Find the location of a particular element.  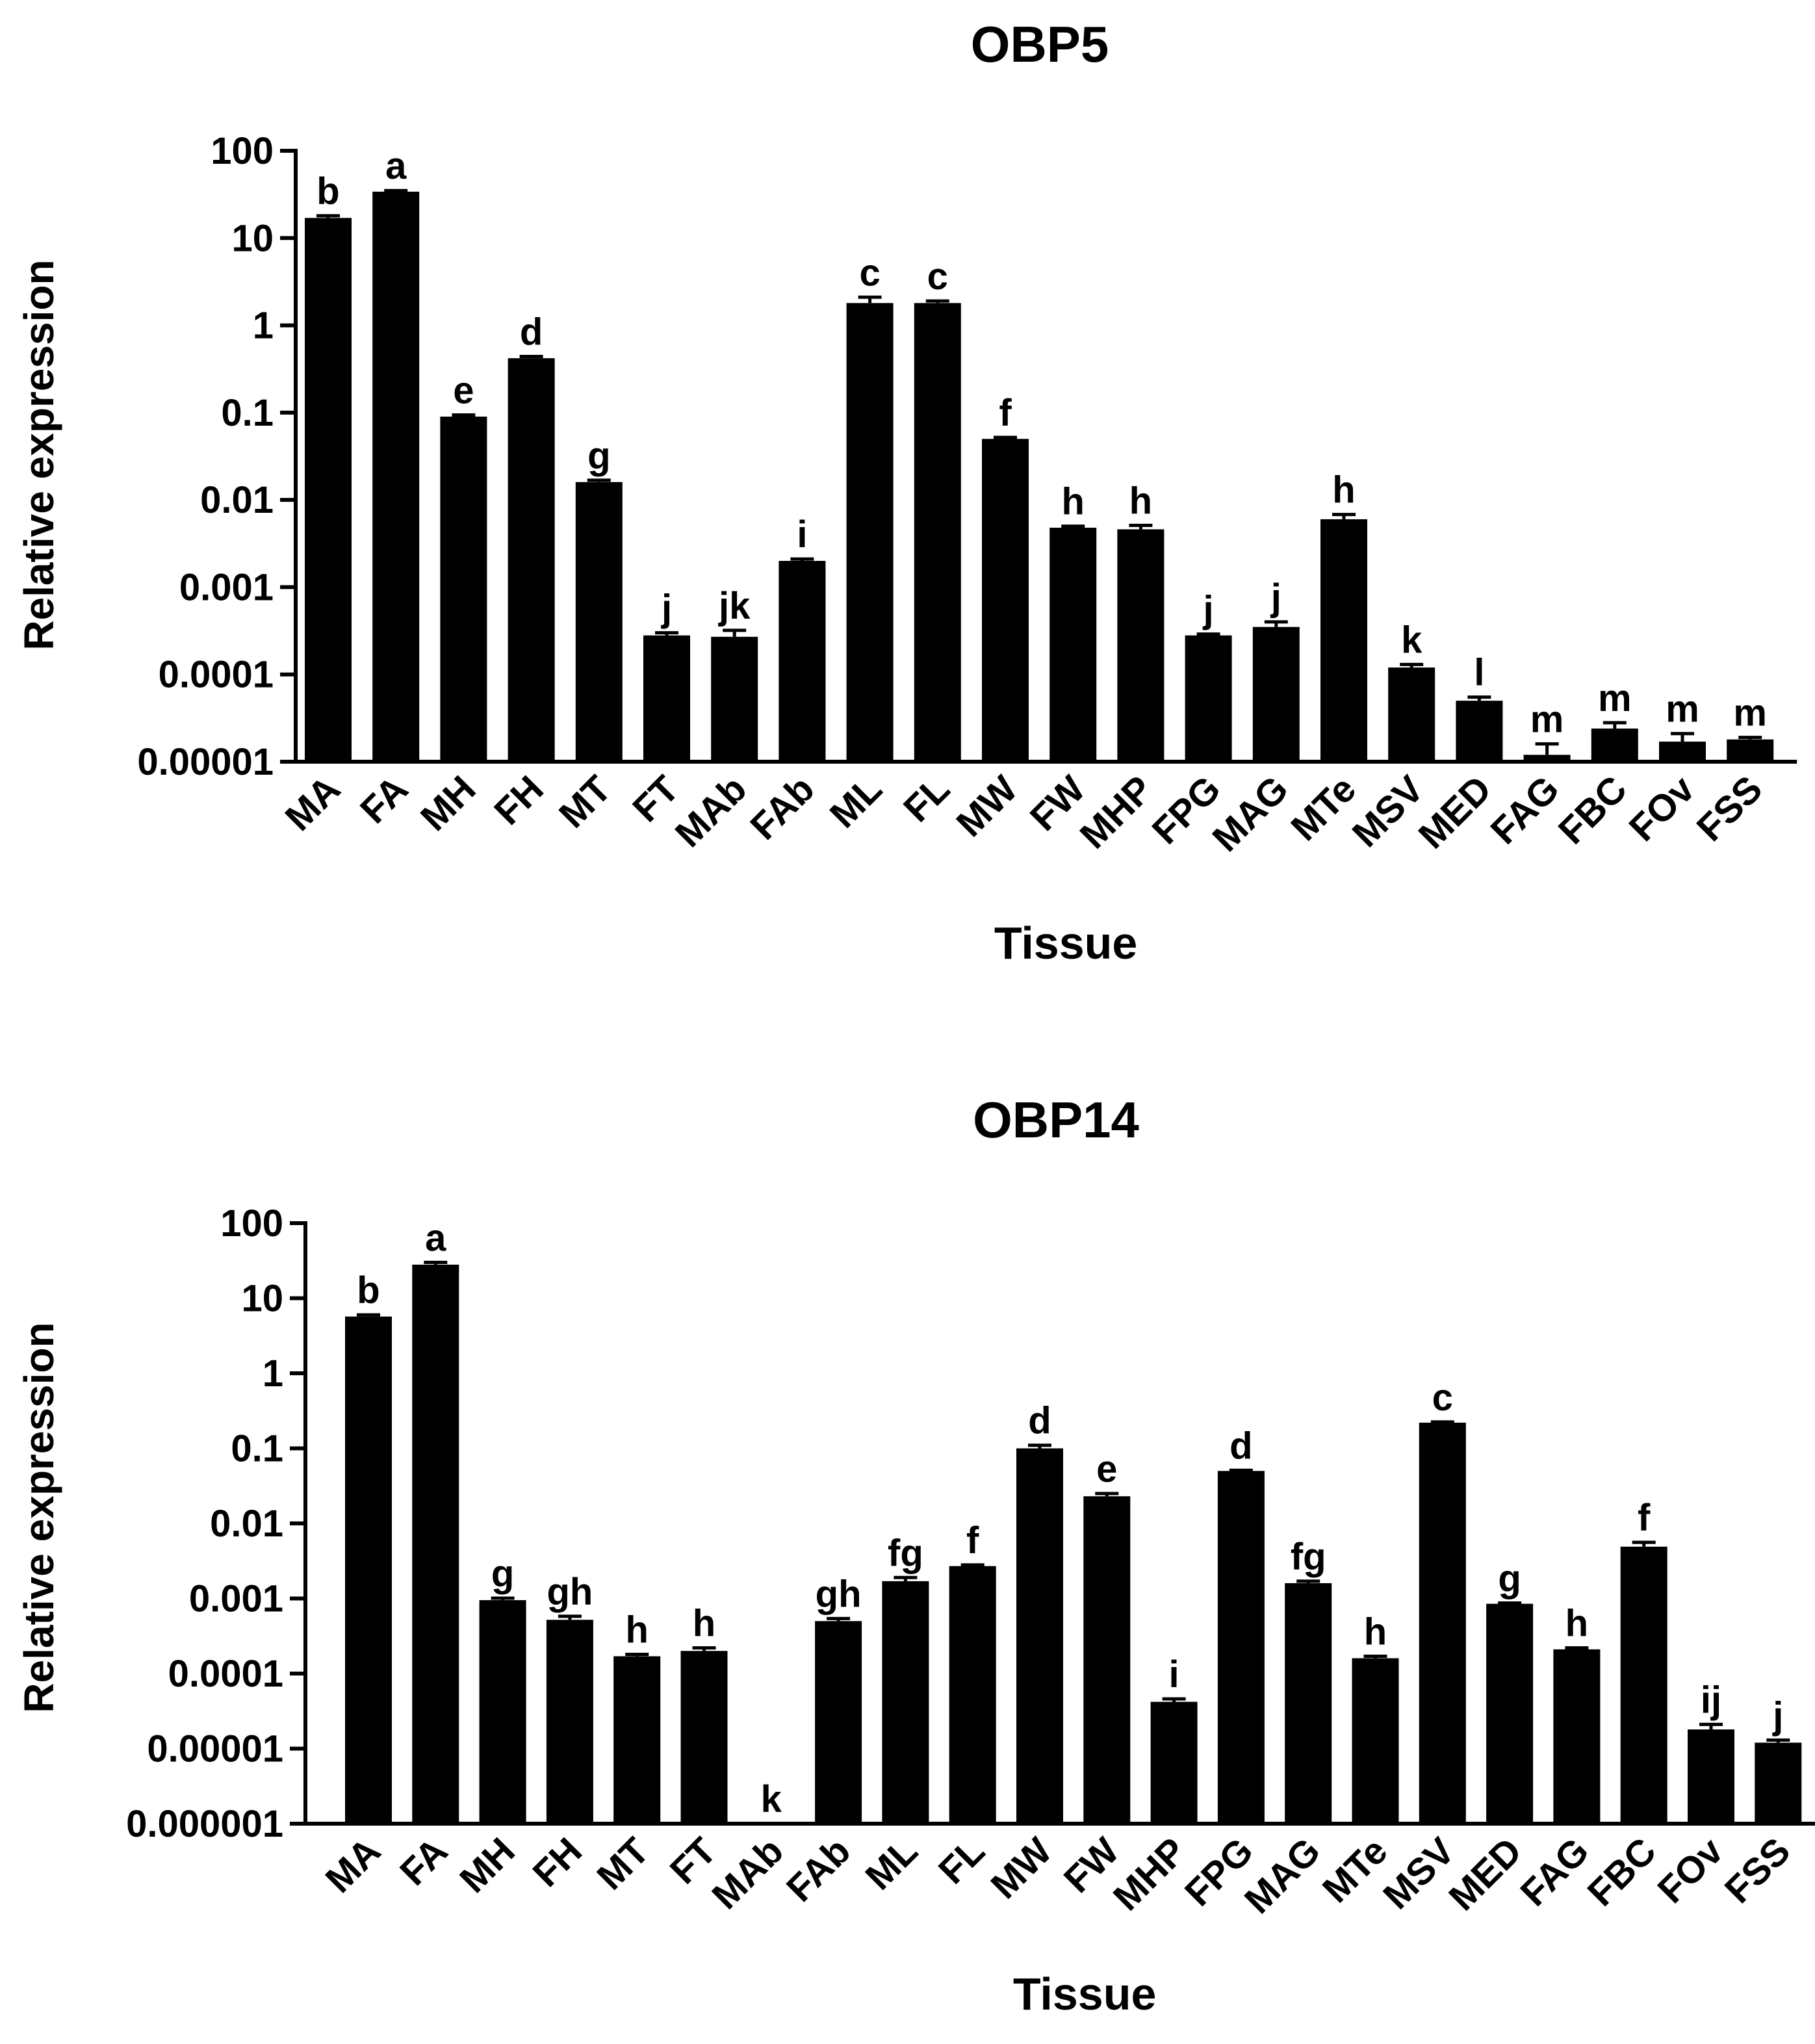

y-tick-label: 0.000001 is located at coordinates (204, 1824).